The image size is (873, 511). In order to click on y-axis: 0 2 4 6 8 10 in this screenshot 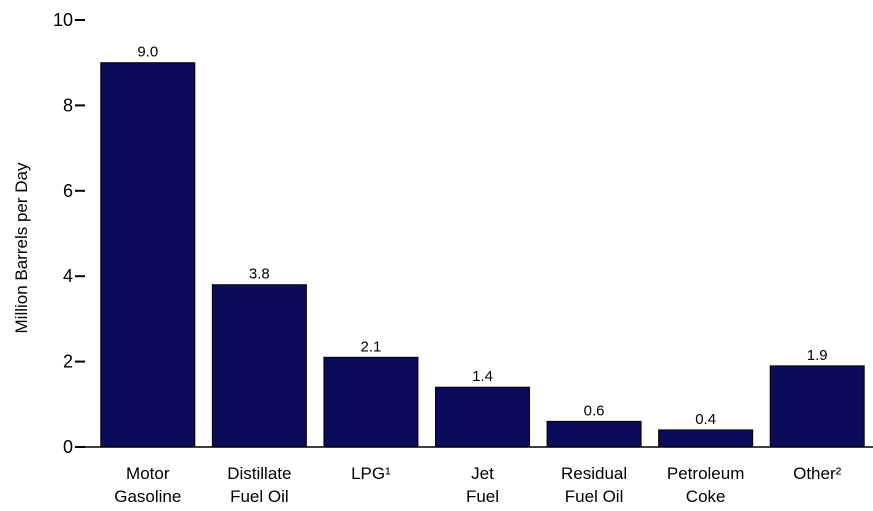, I will do `click(69, 233)`.